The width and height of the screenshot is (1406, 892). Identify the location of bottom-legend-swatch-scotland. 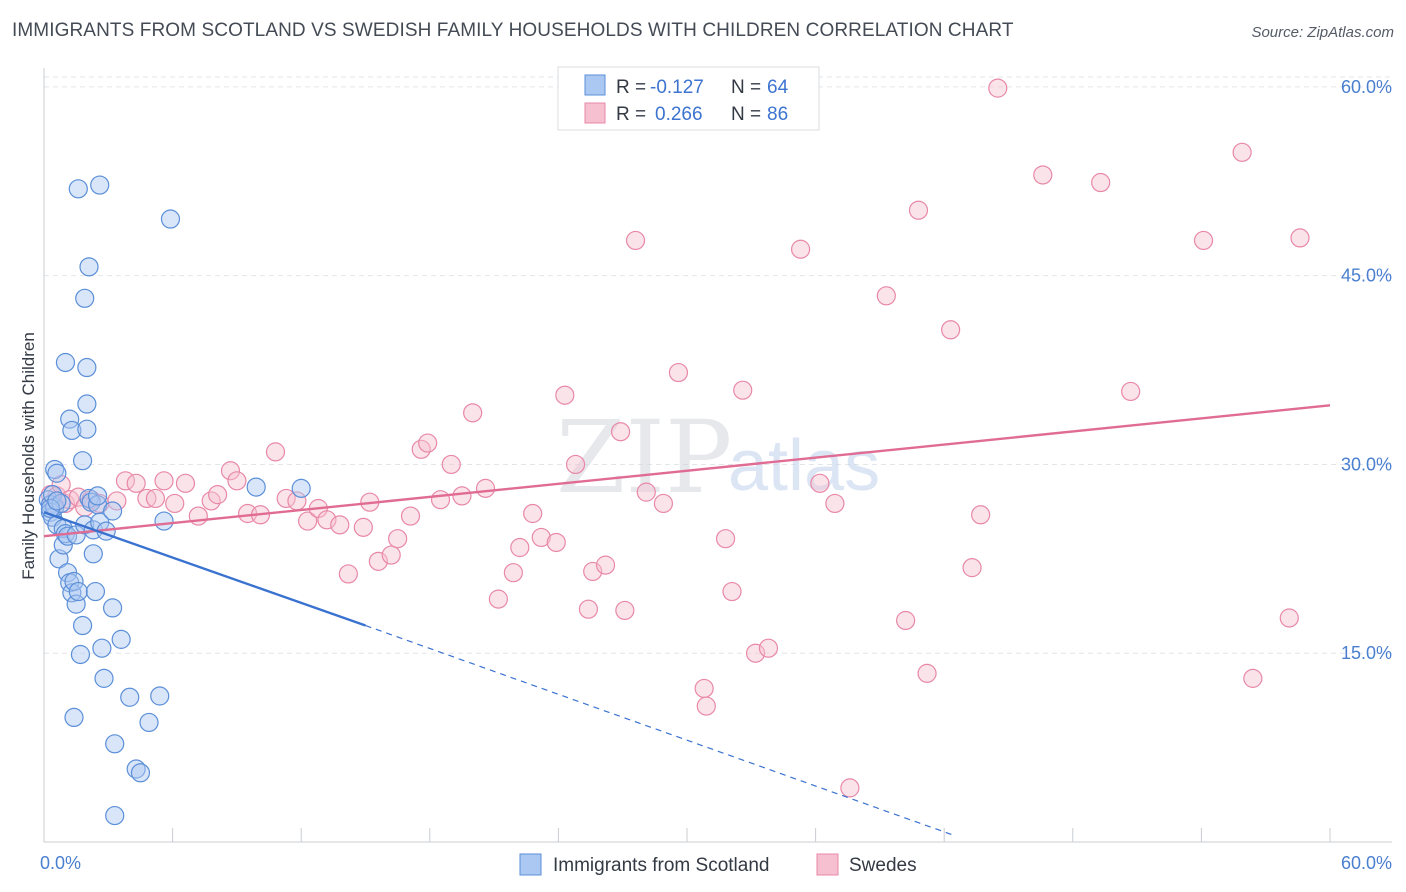
(530, 864).